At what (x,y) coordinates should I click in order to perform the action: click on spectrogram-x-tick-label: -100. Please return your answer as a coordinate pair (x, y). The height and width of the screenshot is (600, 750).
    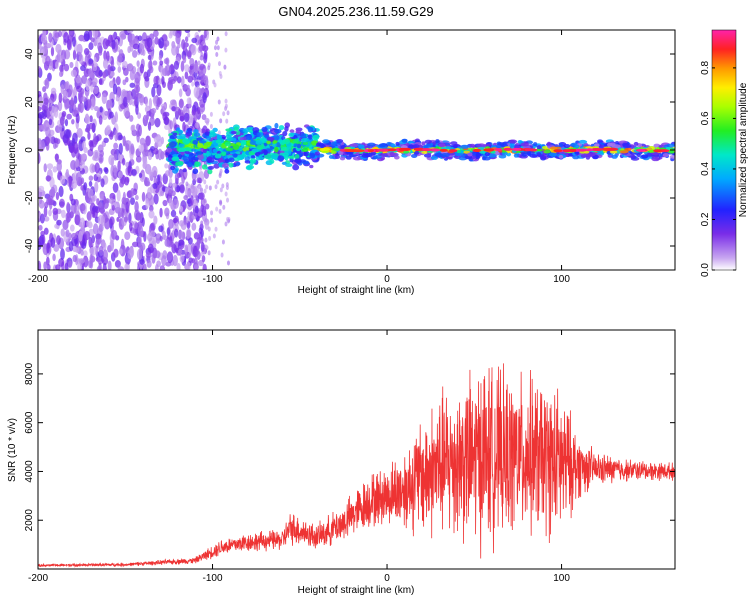
    Looking at the image, I should click on (213, 279).